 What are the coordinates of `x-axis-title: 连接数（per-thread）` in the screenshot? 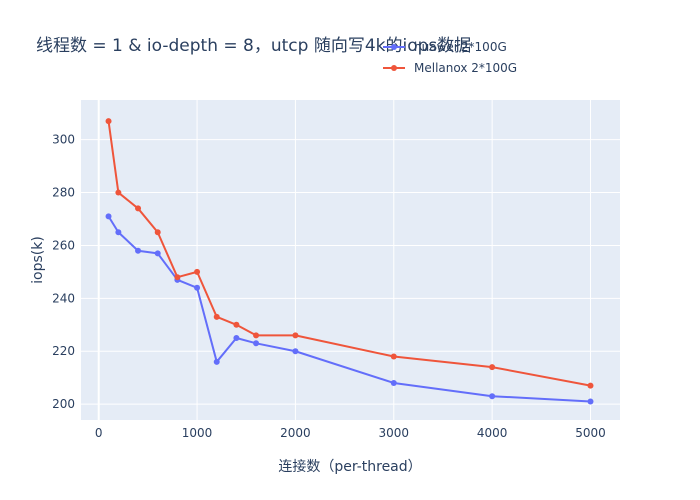 It's located at (349, 466).